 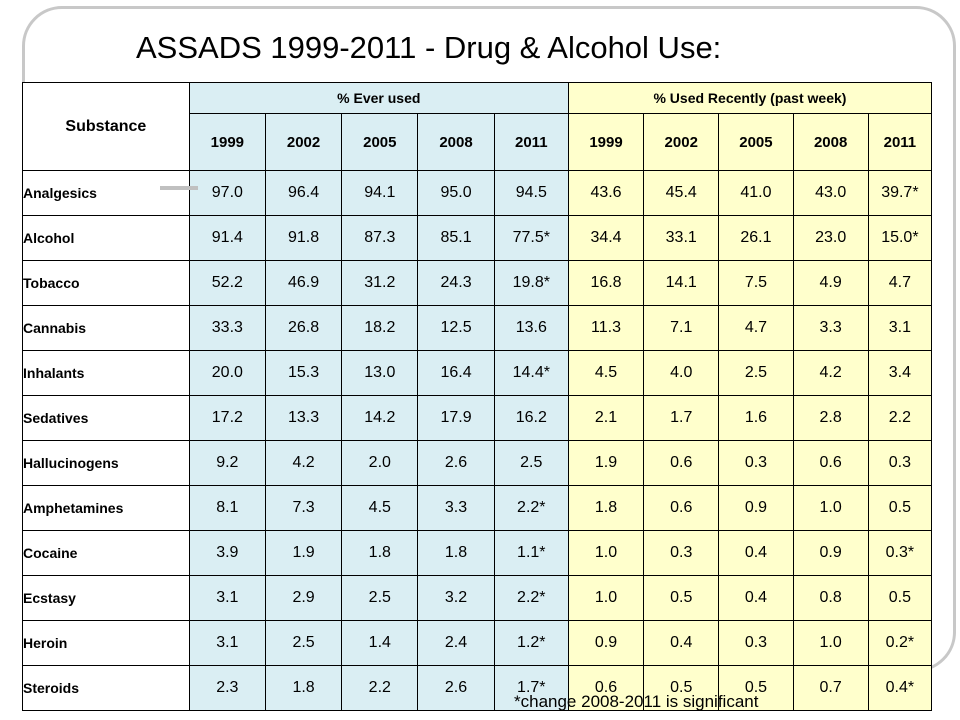 I want to click on year-header: 2005, so click(x=756, y=142).